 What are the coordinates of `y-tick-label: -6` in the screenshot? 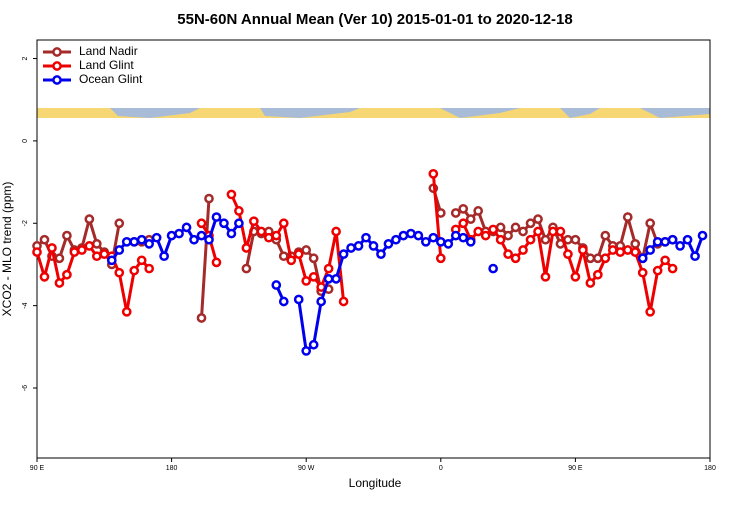 It's located at (25, 388).